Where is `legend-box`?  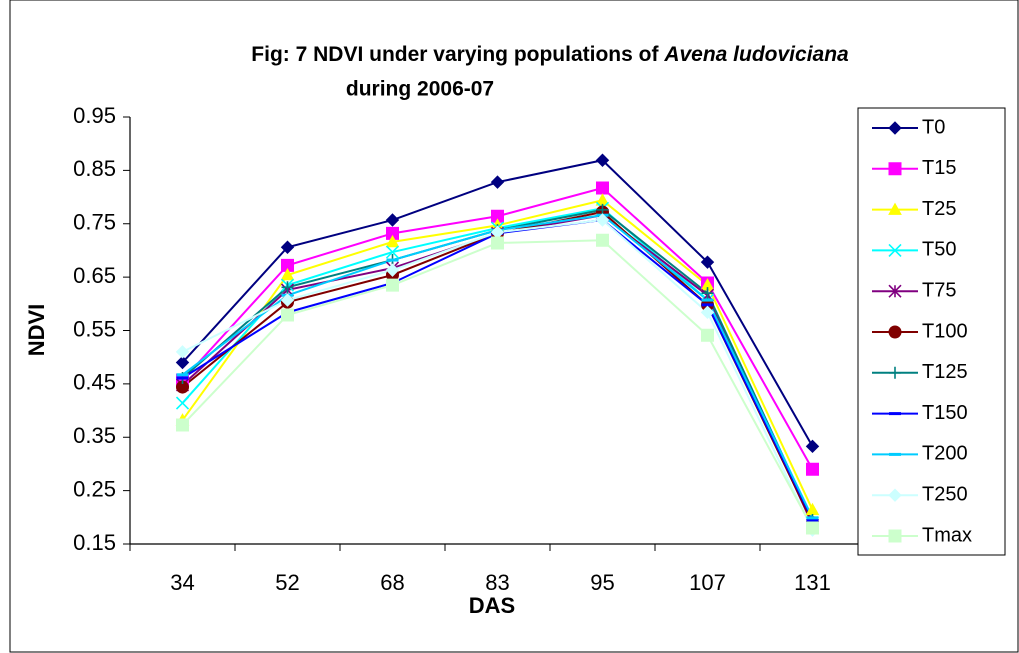 legend-box is located at coordinates (931, 331).